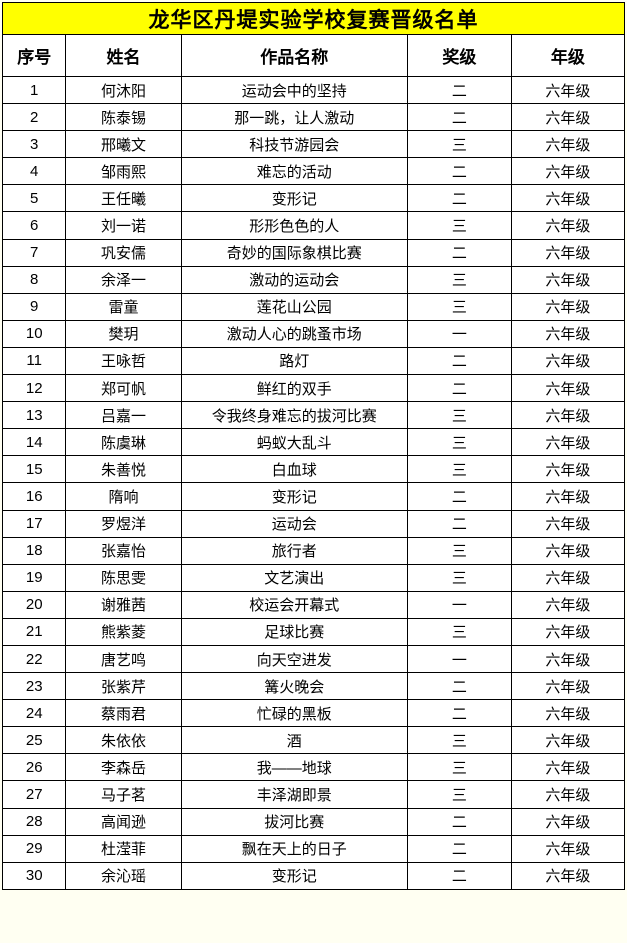  I want to click on cell-work: 奇妙的国际象棋比赛, so click(294, 252).